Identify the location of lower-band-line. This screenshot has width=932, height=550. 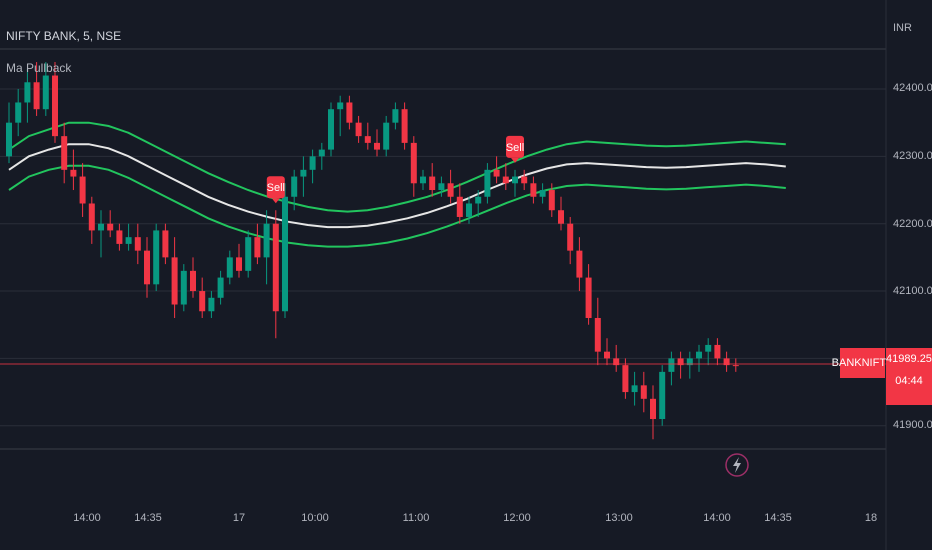
(397, 206).